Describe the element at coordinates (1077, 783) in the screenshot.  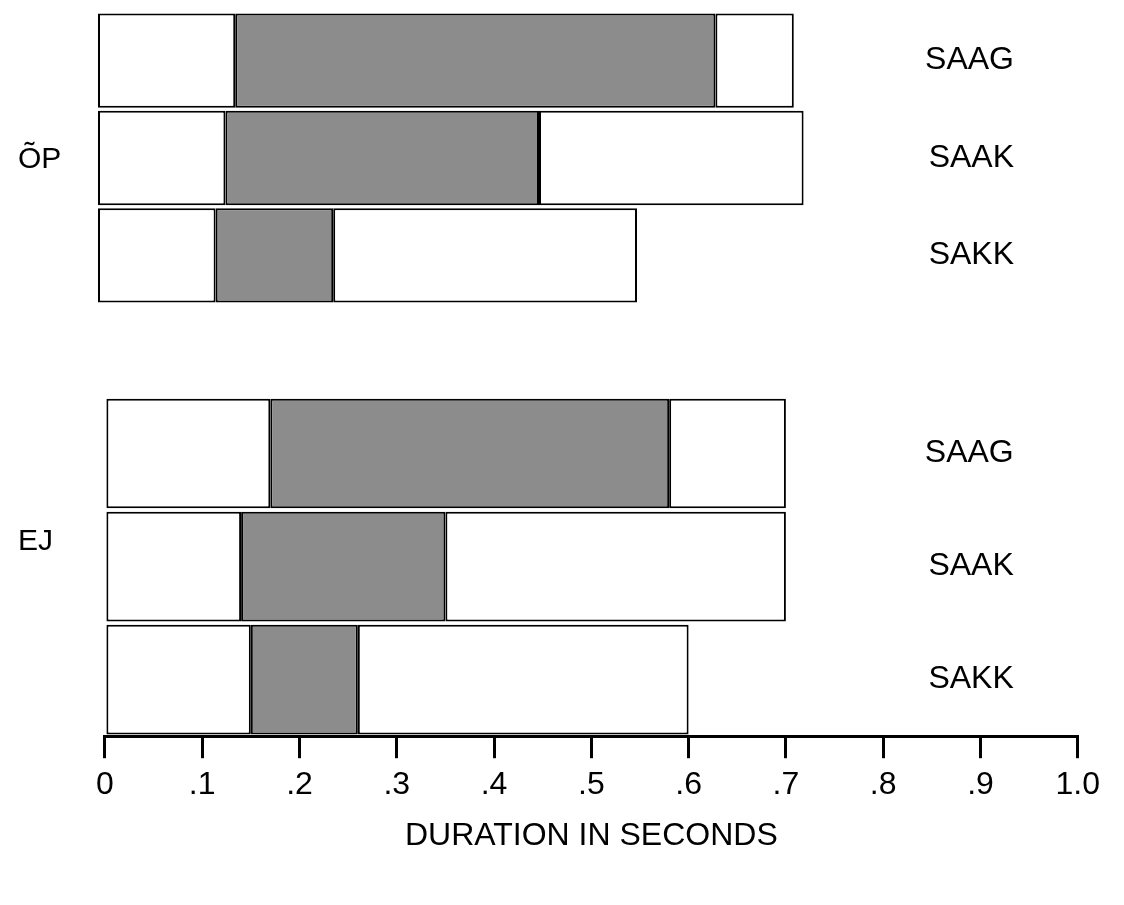
I see `x-tick-label: 1.0` at that location.